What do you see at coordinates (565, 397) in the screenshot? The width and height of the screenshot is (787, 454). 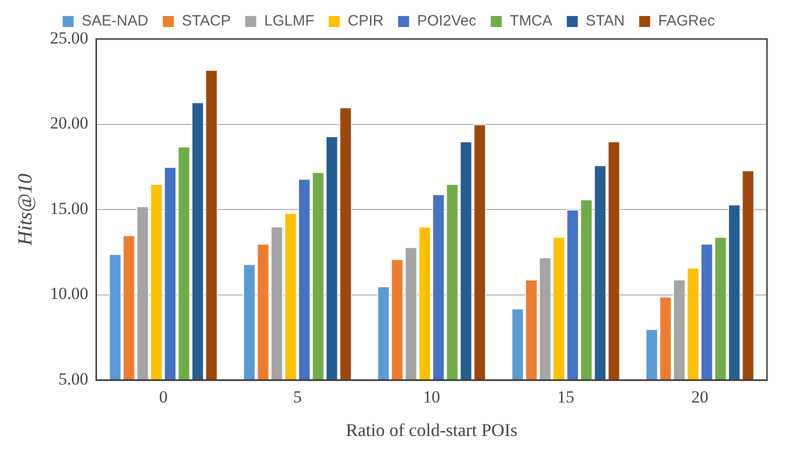 I see `x-tick-label: 15` at bounding box center [565, 397].